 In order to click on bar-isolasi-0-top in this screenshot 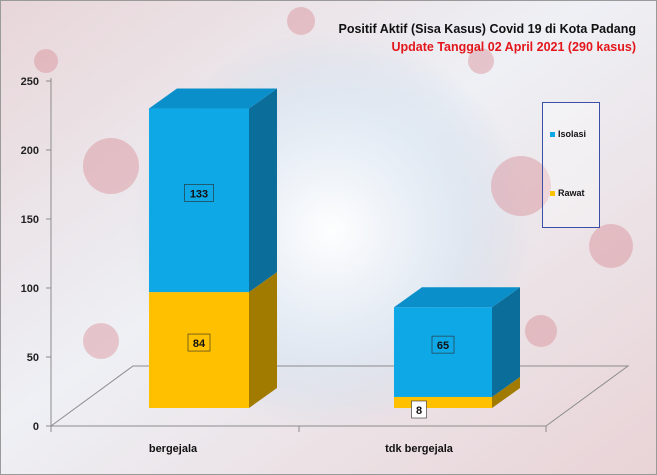, I will do `click(213, 98)`.